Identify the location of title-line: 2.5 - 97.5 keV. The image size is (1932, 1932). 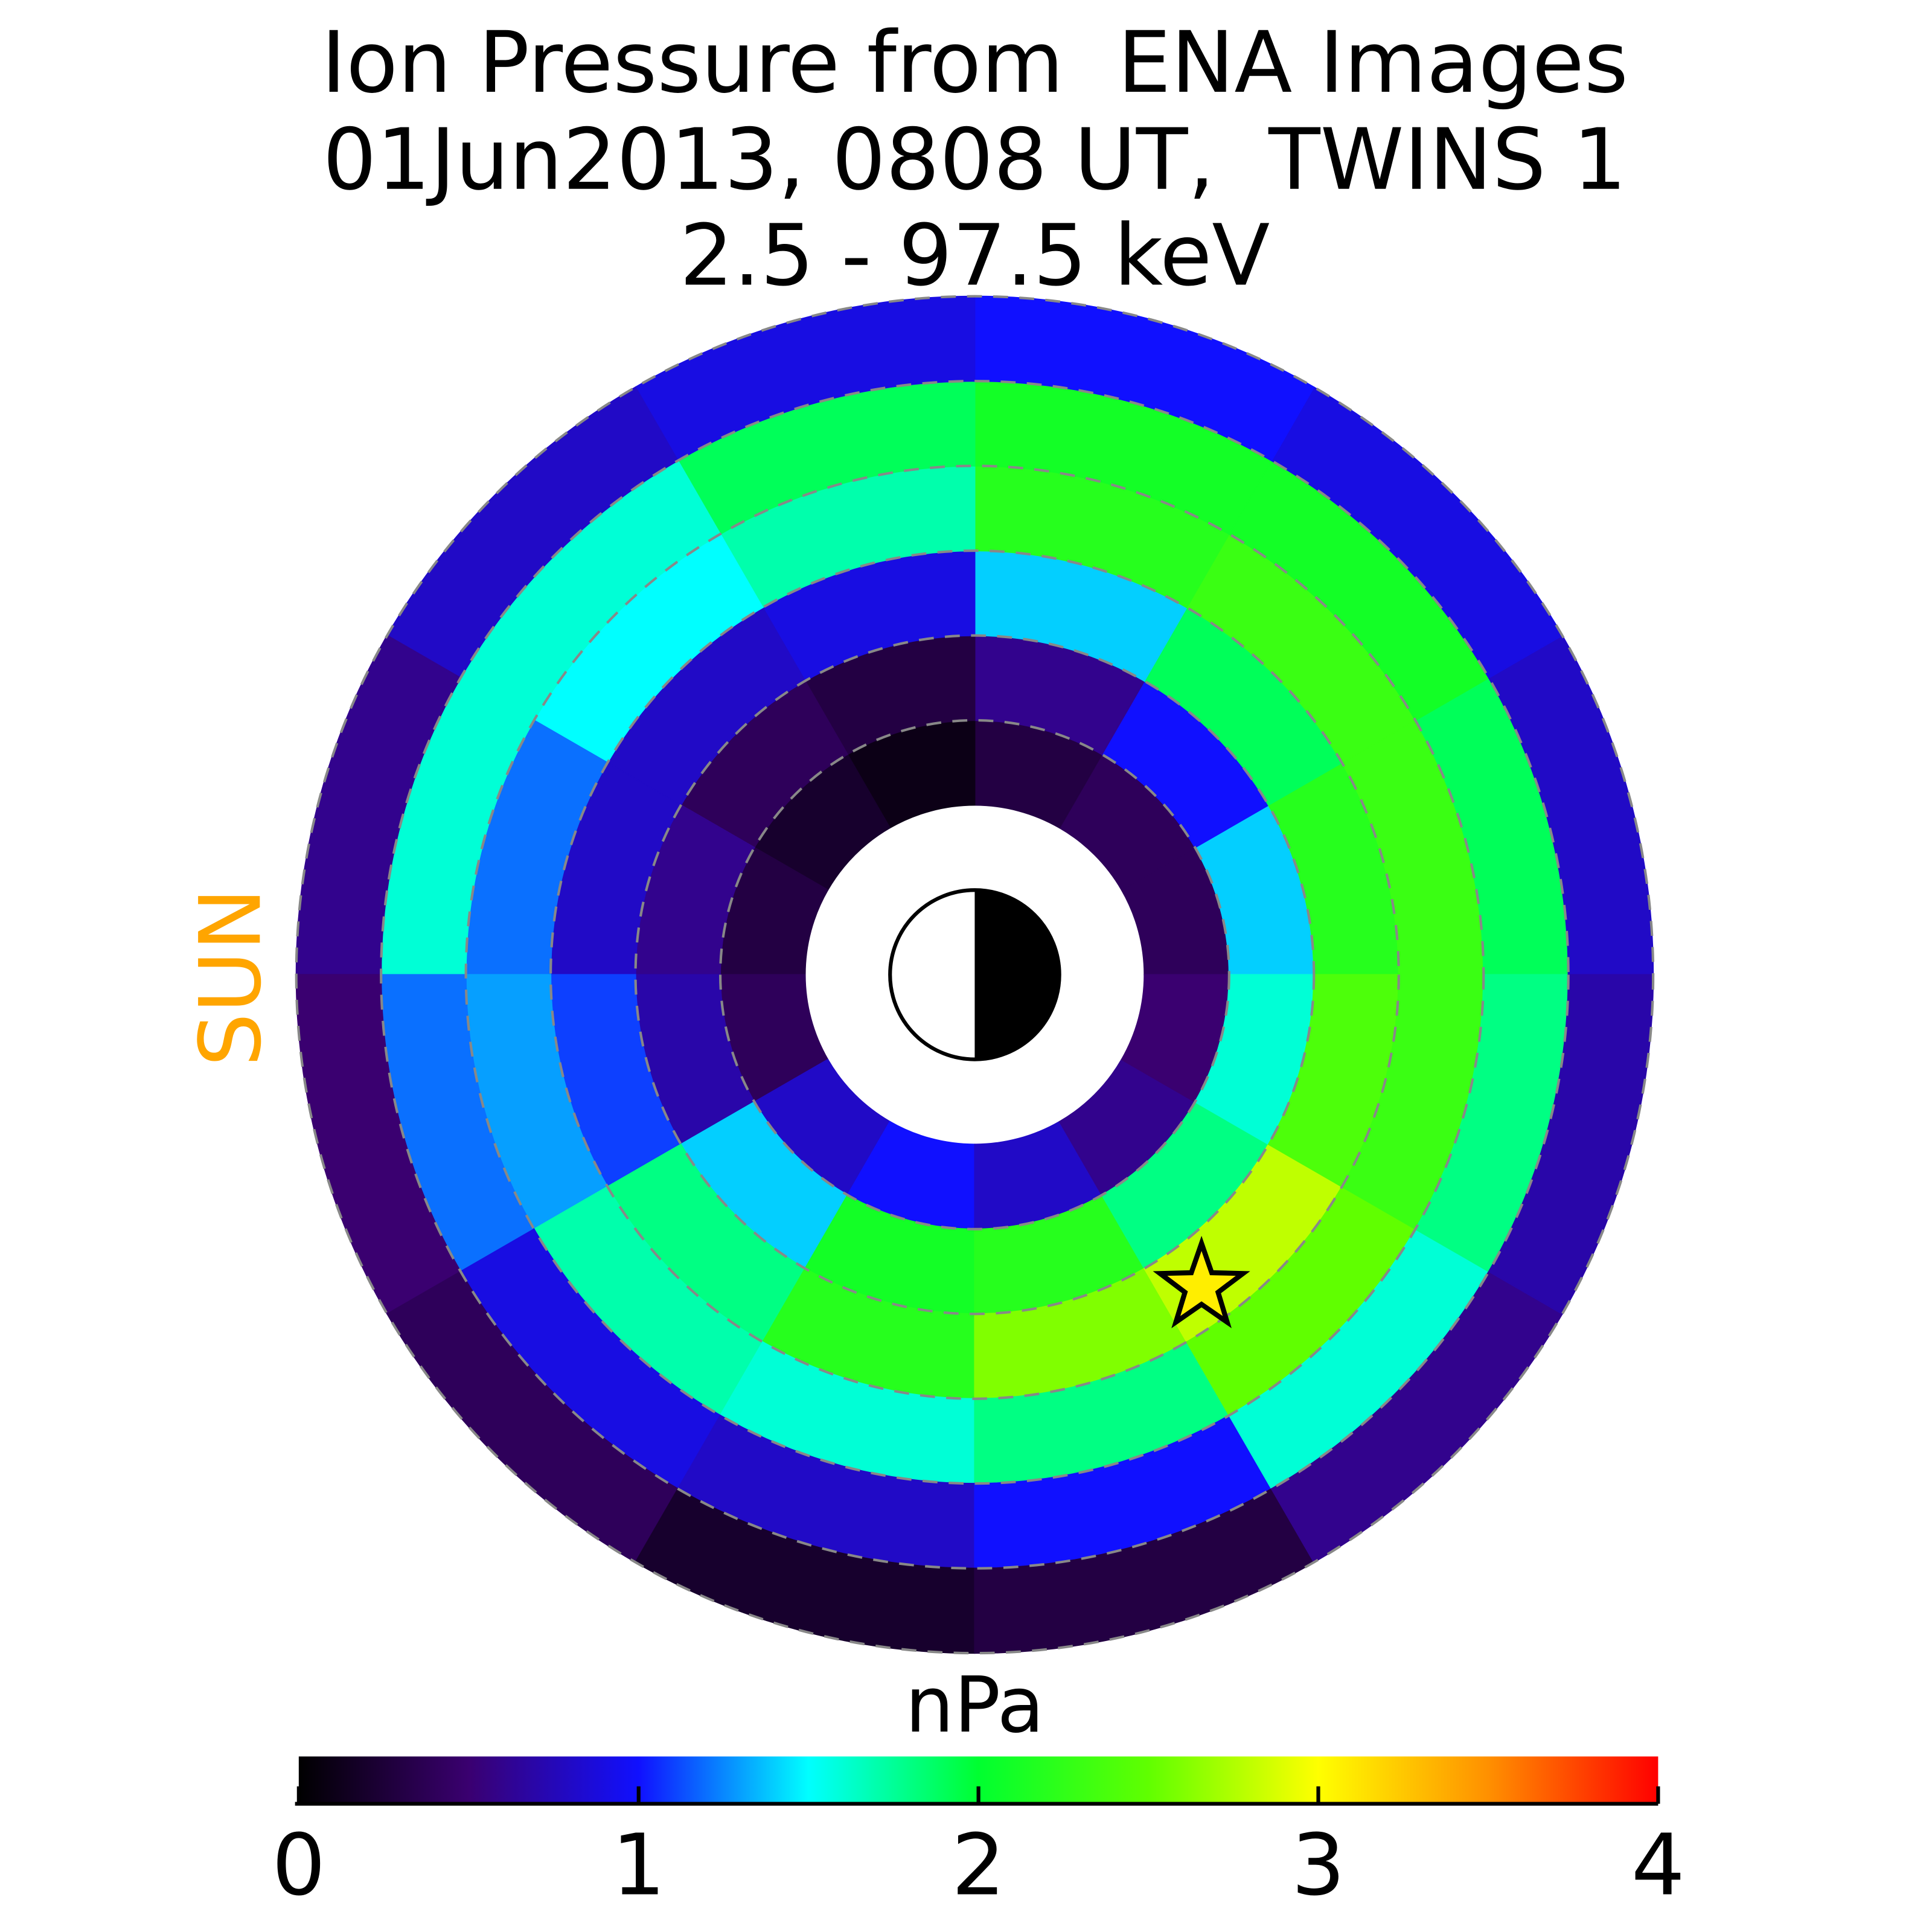
(975, 256).